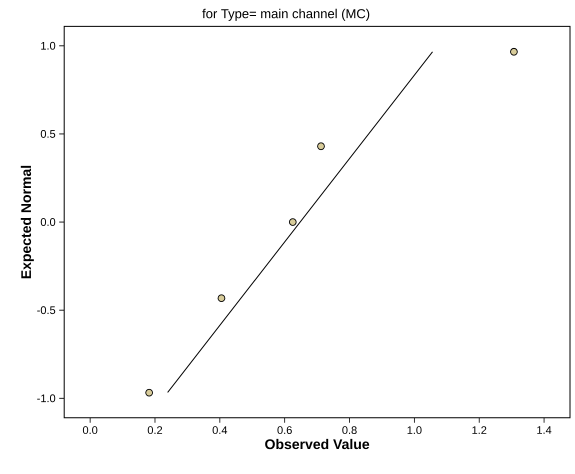 This screenshot has width=575, height=474. I want to click on x-axis-title: Observed Value, so click(317, 444).